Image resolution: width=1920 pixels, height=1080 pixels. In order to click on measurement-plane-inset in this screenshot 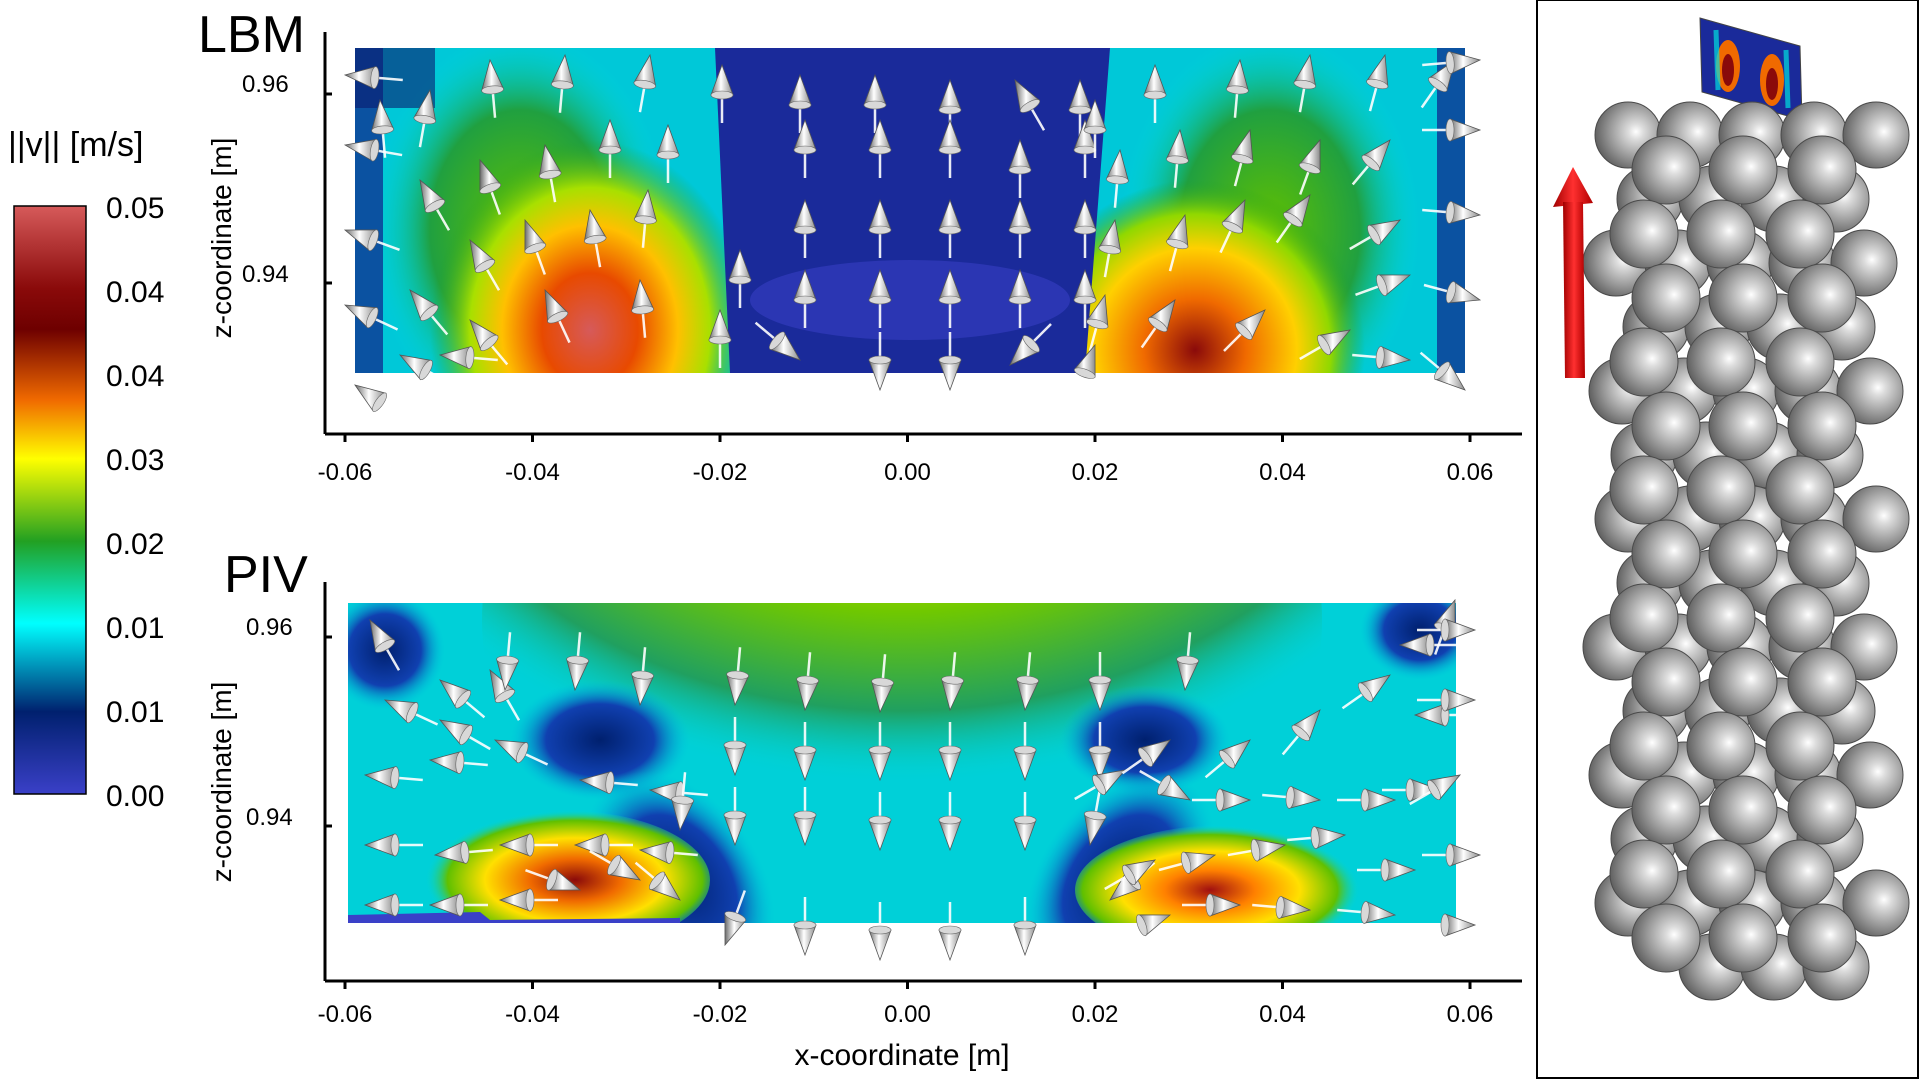, I will do `click(1751, 69)`.